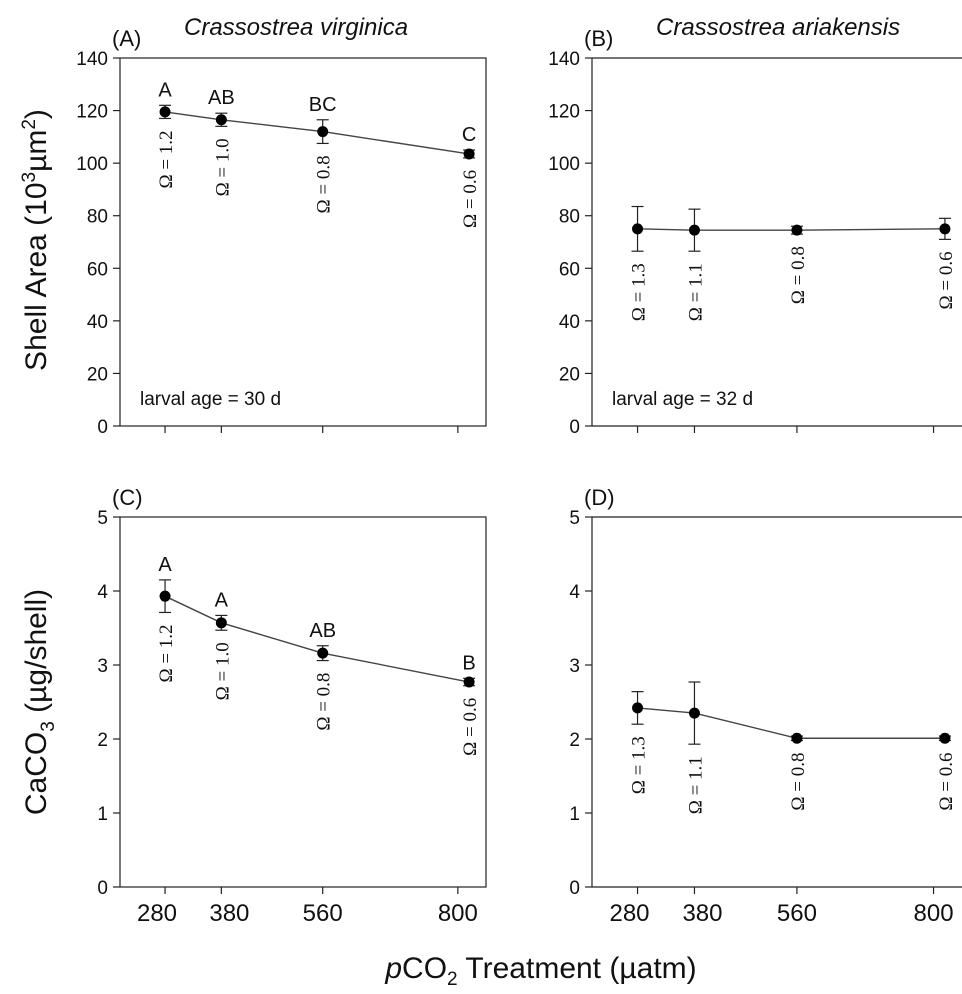 The image size is (962, 994). What do you see at coordinates (222, 167) in the screenshot?
I see `panel-a-omega-label-1: Ω = 1.0` at bounding box center [222, 167].